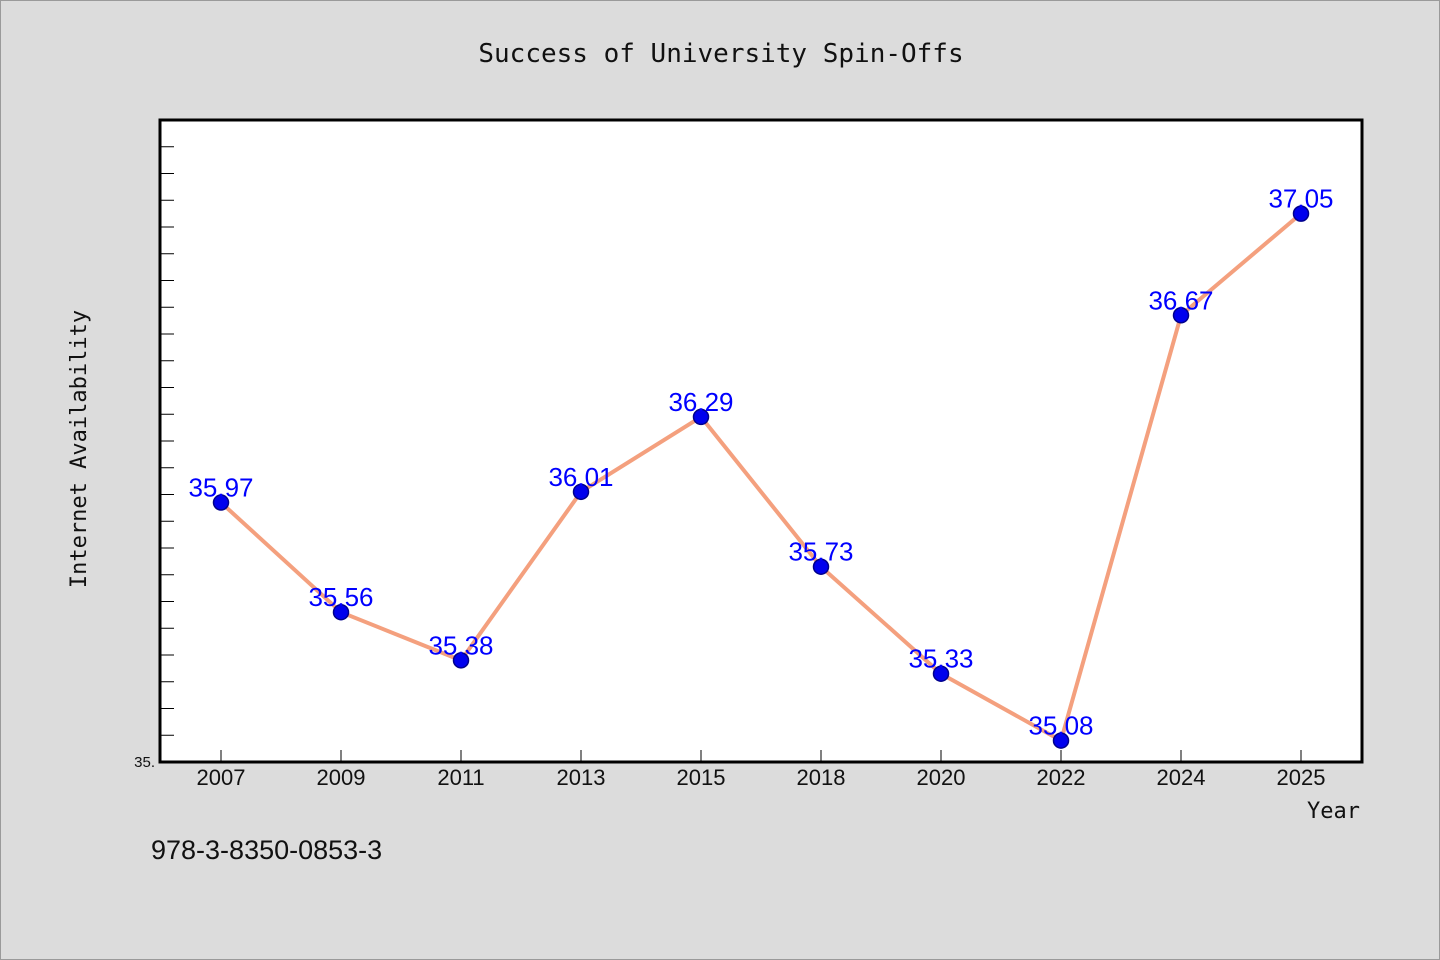 This screenshot has width=1440, height=960. What do you see at coordinates (267, 850) in the screenshot?
I see `isbn-footnote: 978-3-8350-0853-3` at bounding box center [267, 850].